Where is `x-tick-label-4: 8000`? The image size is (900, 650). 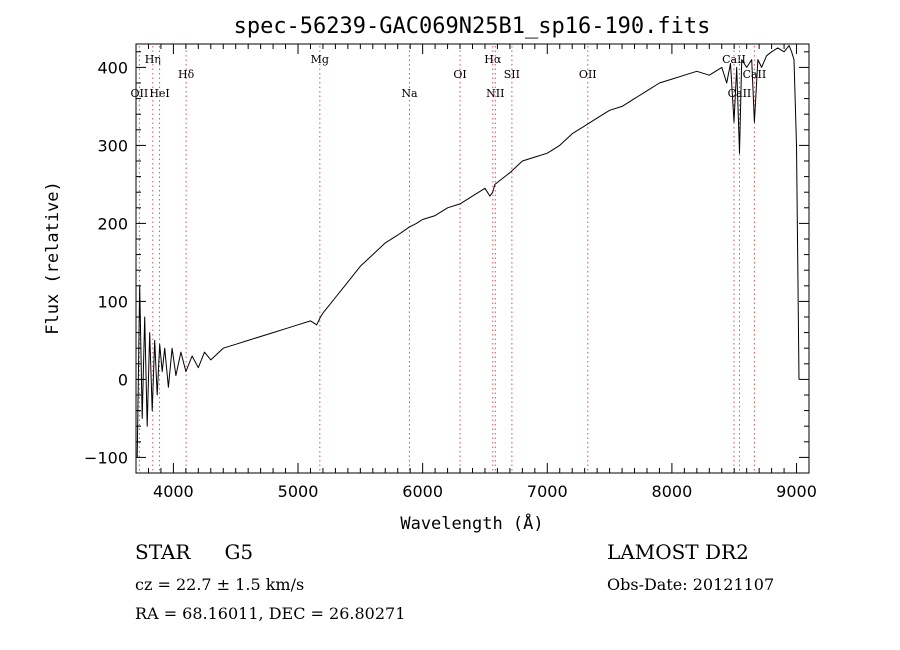 x-tick-label-4: 8000 is located at coordinates (672, 491).